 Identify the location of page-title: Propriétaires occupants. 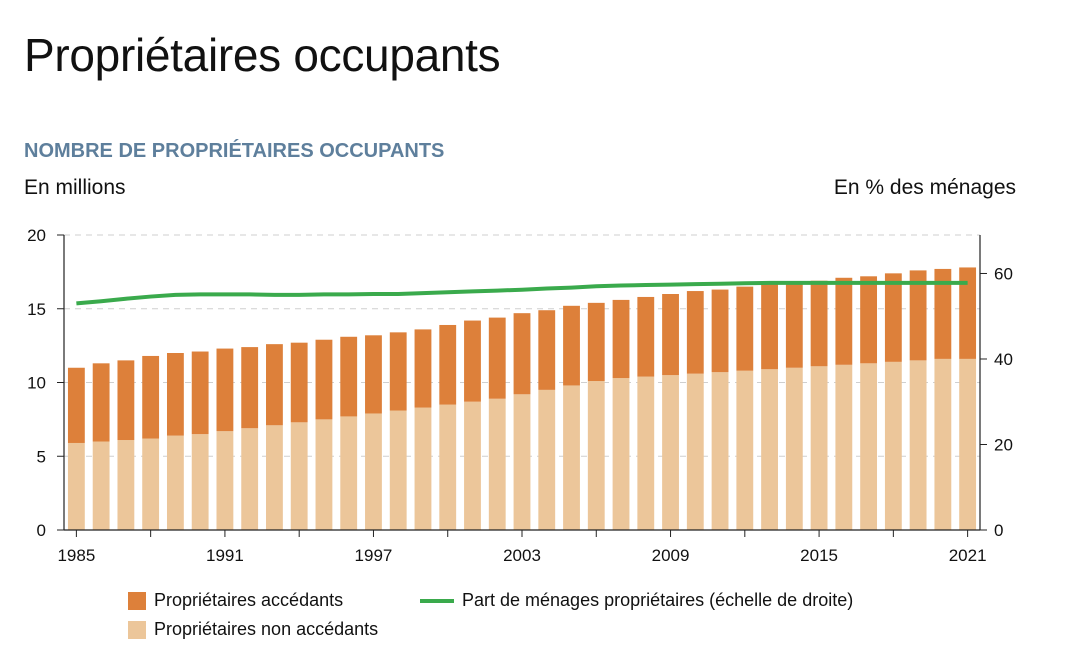
(262, 55).